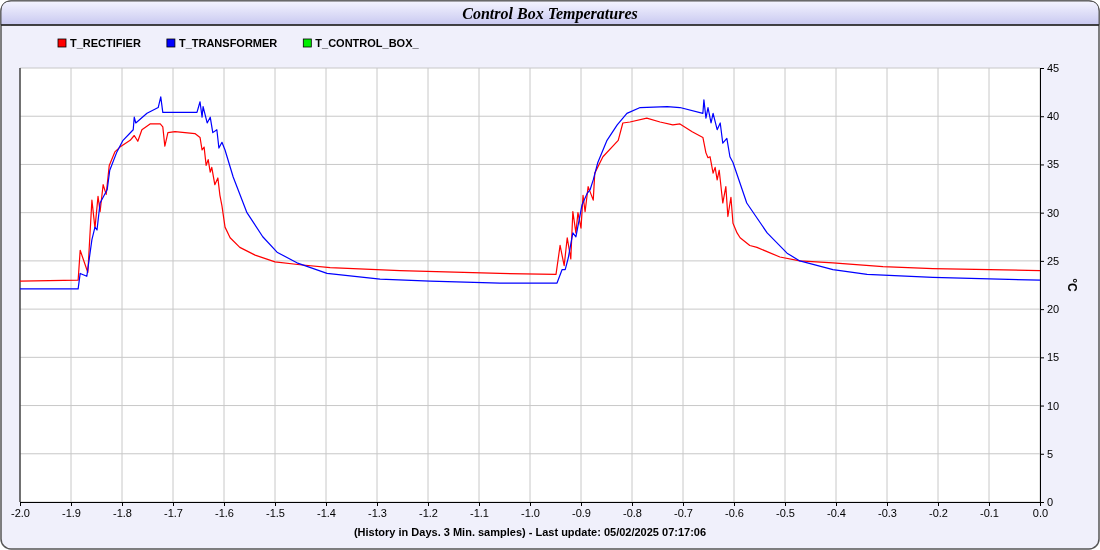  Describe the element at coordinates (785, 512) in the screenshot. I see `x-tick-label: -0.5` at that location.